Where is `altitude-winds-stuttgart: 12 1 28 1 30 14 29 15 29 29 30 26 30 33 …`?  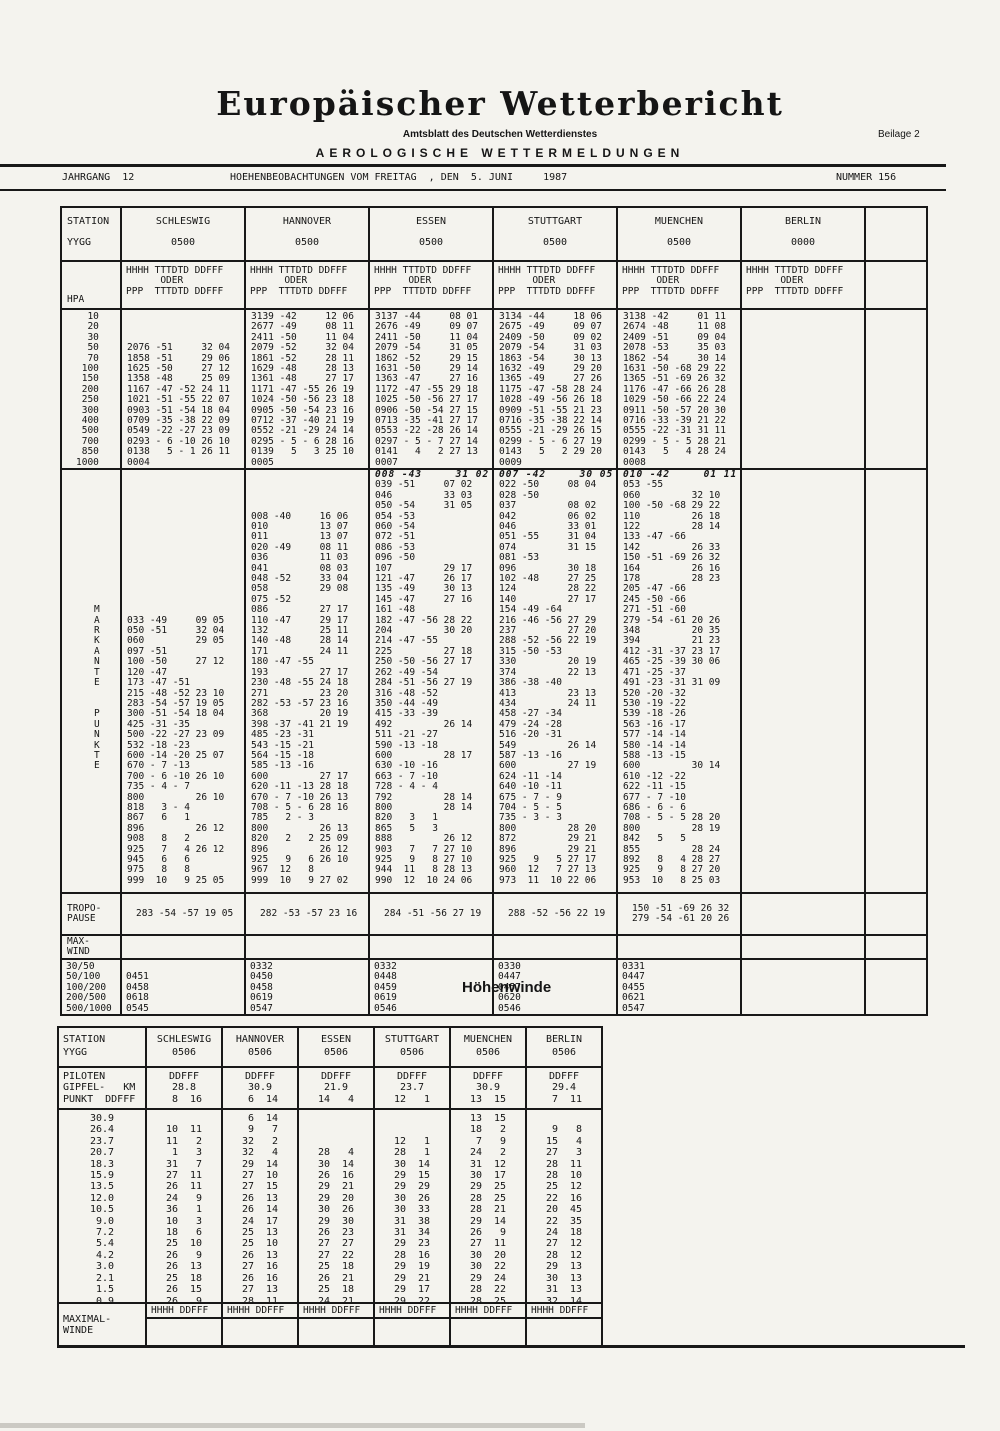 altitude-winds-stuttgart: 12 1 28 1 30 14 29 15 29 29 30 26 30 33 … is located at coordinates (411, 1208).